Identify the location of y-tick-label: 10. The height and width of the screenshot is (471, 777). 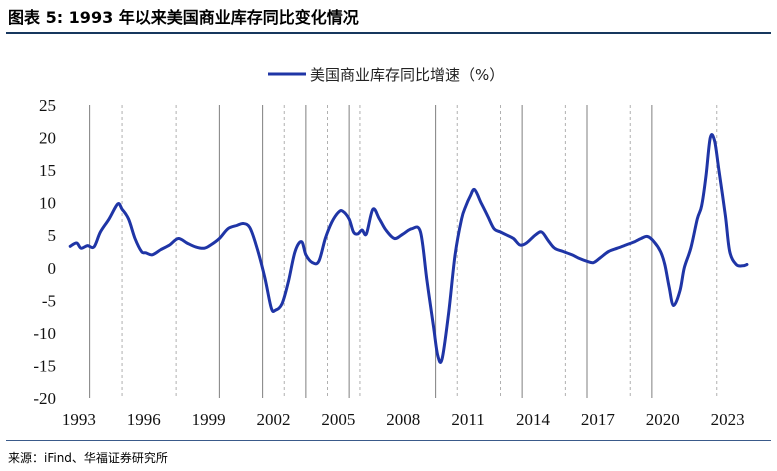
(47, 203).